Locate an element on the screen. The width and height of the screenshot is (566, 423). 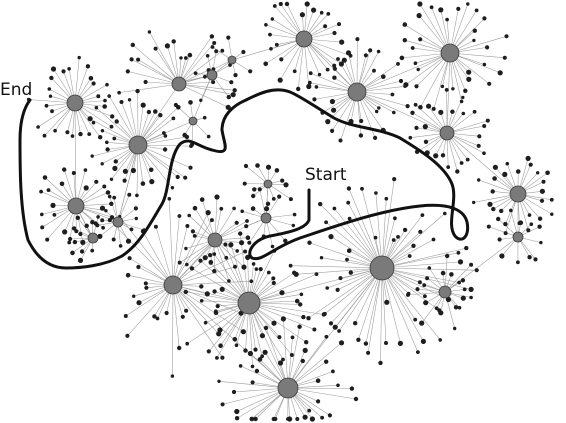
start-label: Start is located at coordinates (326, 175).